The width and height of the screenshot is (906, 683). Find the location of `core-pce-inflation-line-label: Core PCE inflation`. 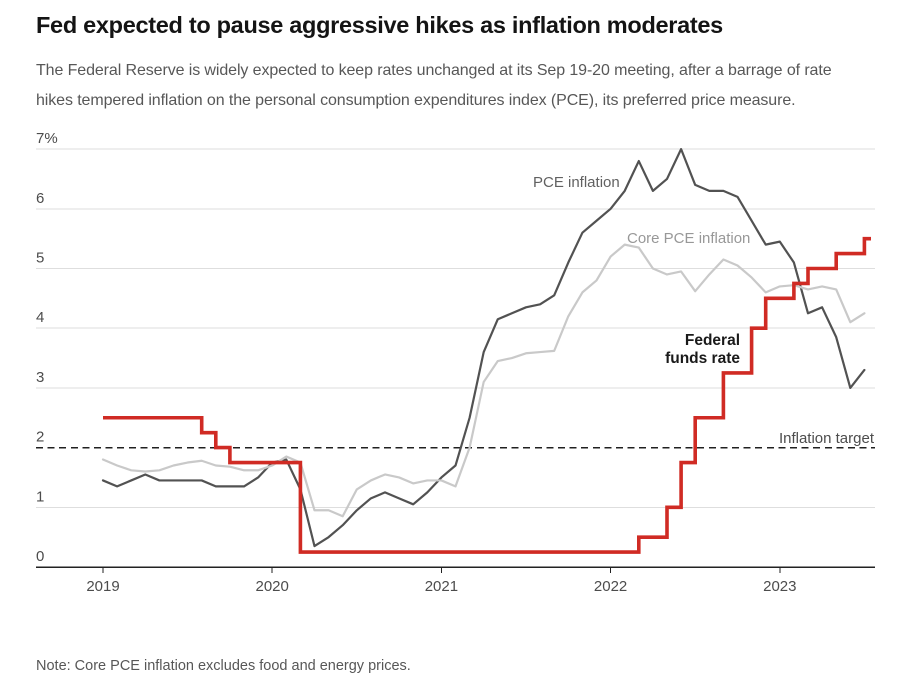

core-pce-inflation-line-label: Core PCE inflation is located at coordinates (689, 238).